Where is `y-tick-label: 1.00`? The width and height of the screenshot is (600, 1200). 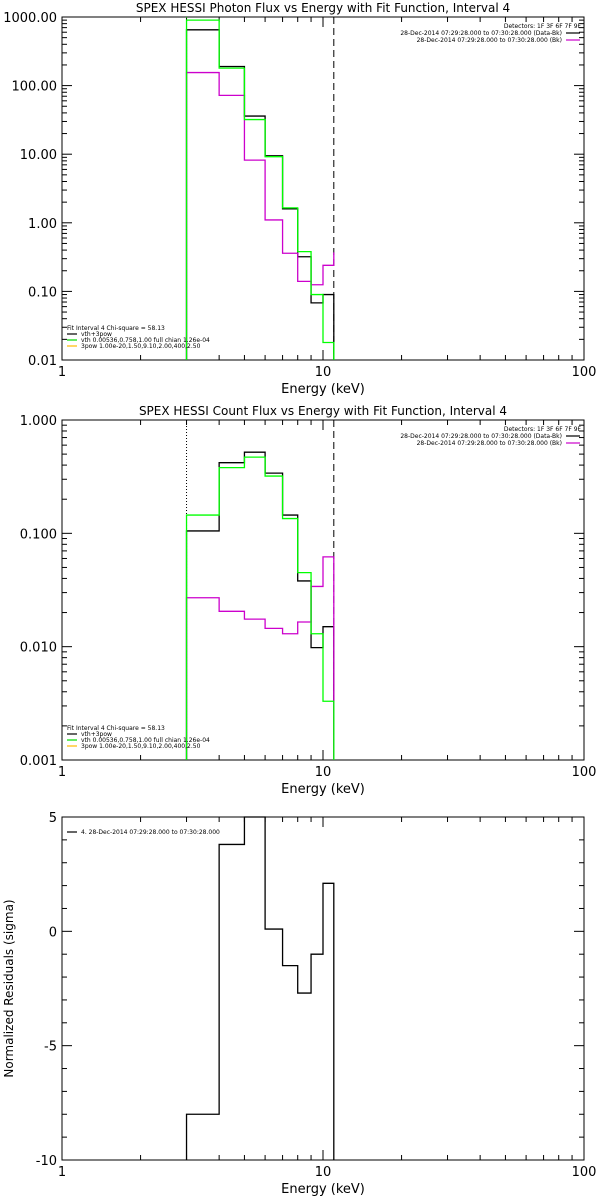
y-tick-label: 1.00 is located at coordinates (42, 224).